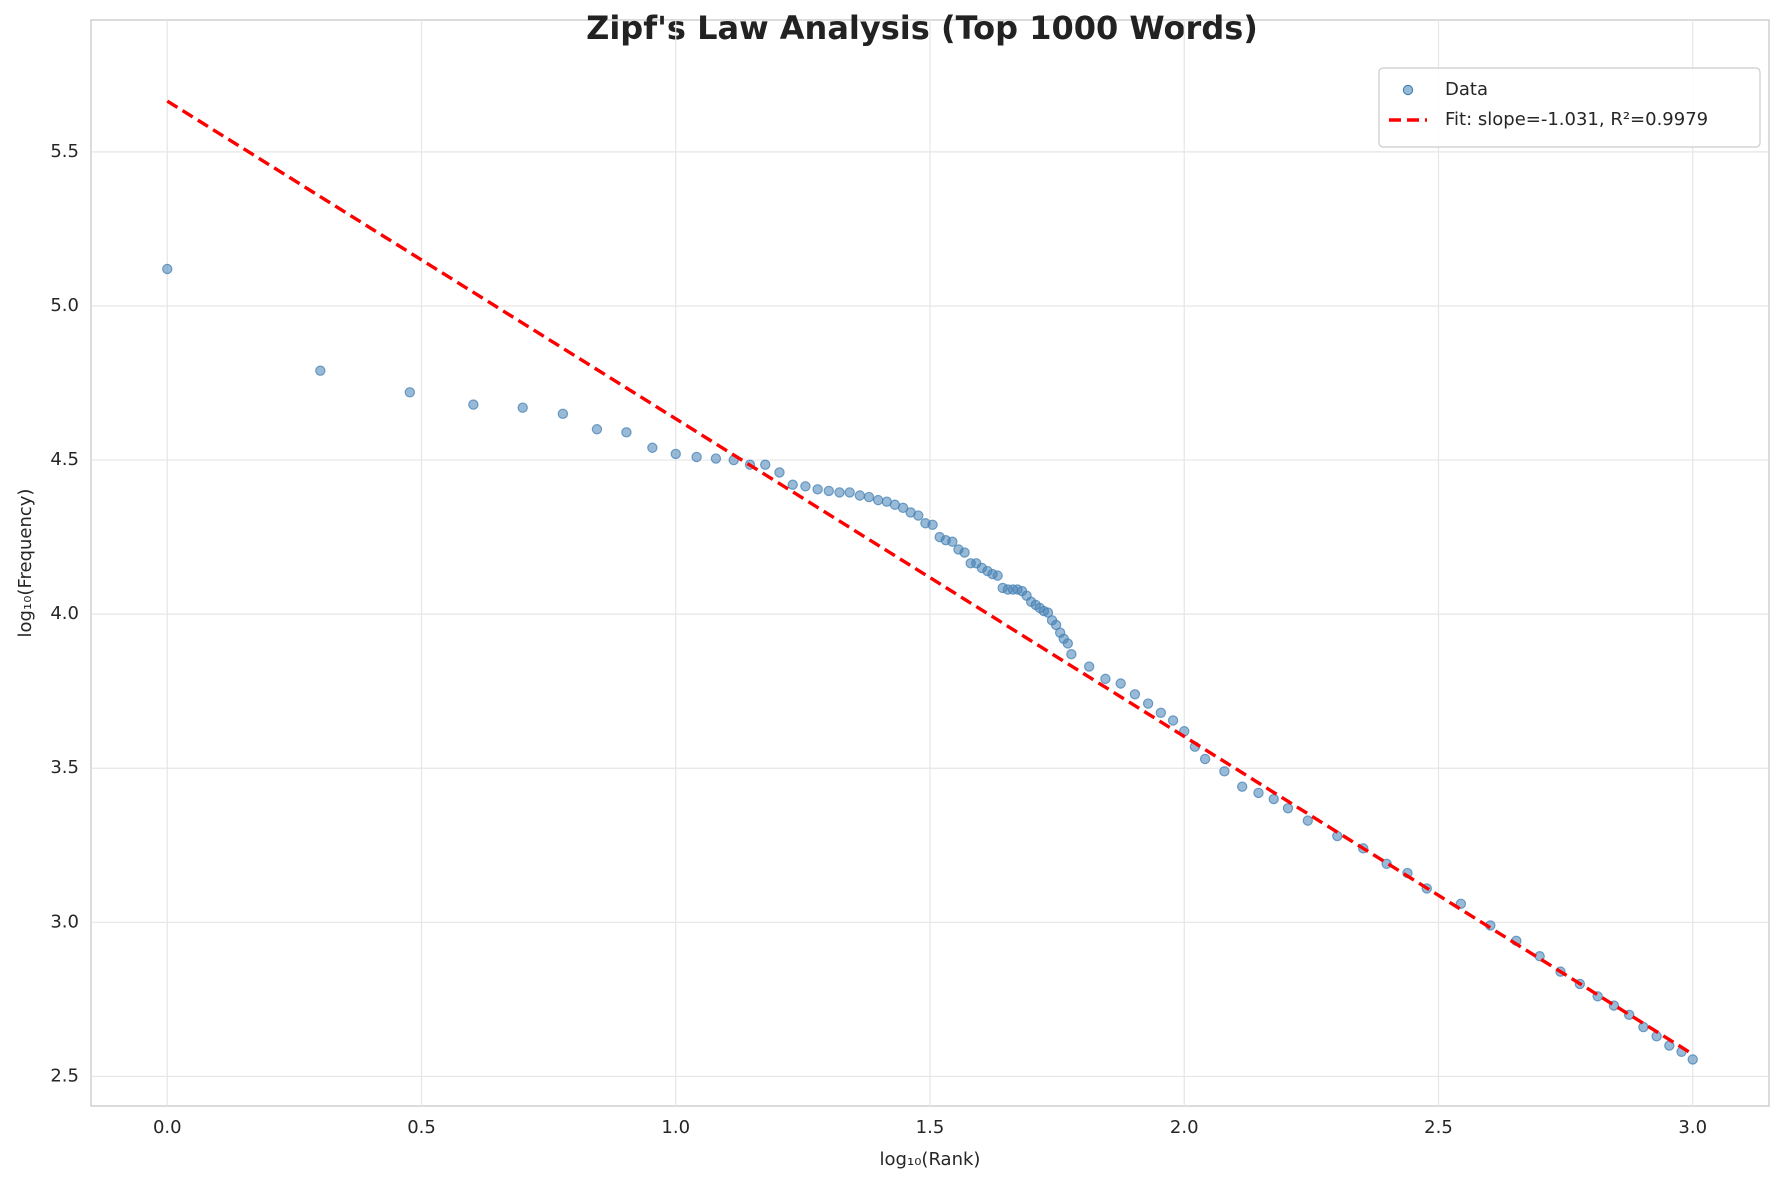 The width and height of the screenshot is (1784, 1185). I want to click on chart-title: Zipf's Law Analysis (Top 1000 Words), so click(922, 28).